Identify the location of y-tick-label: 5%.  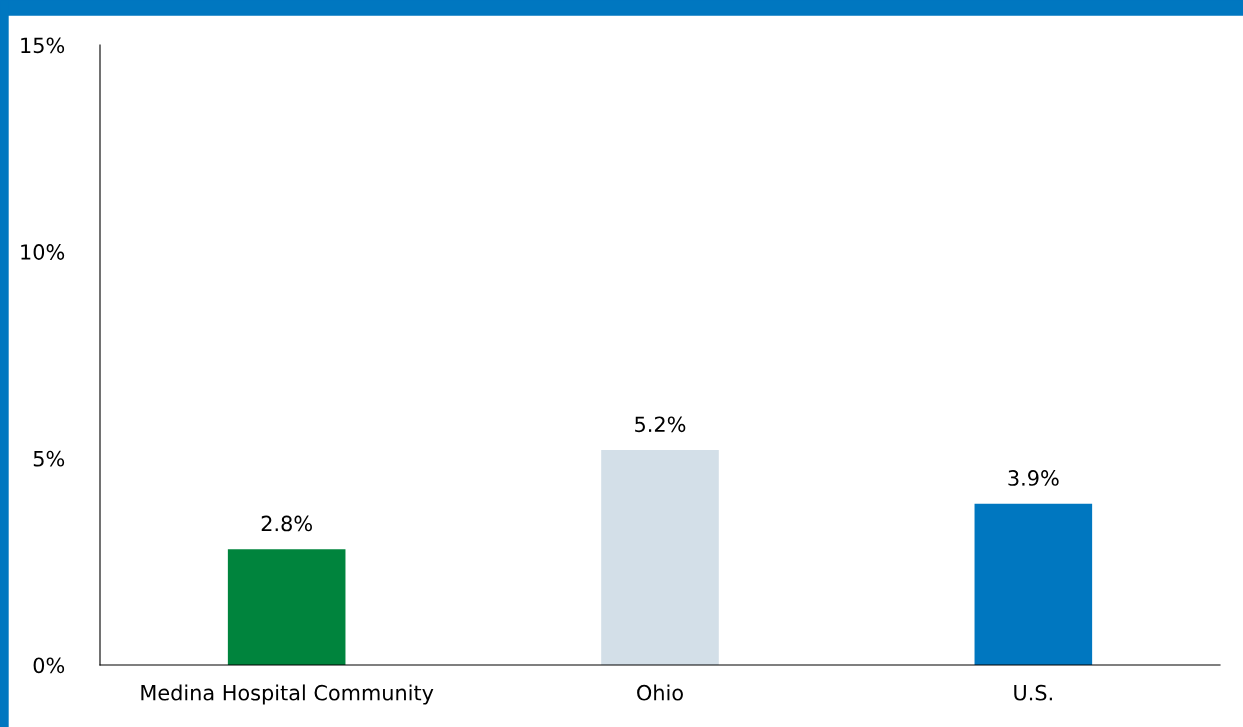
(49, 458).